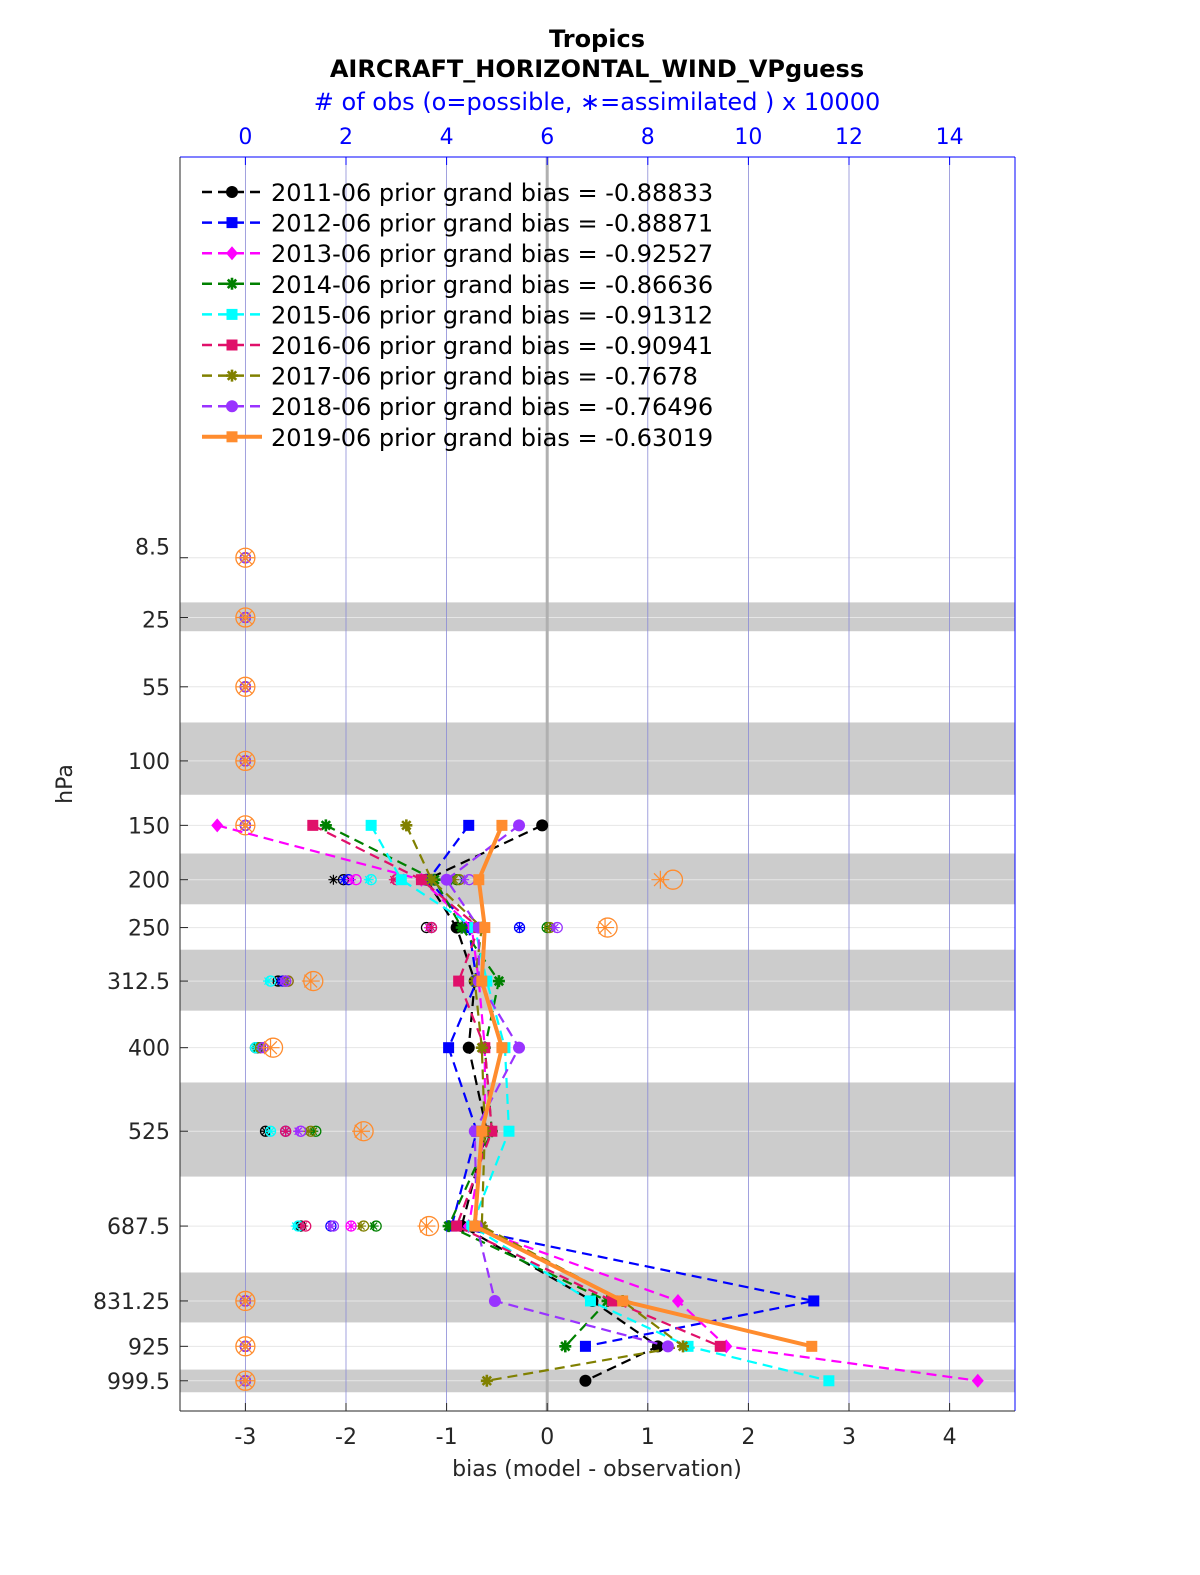 Image resolution: width=1200 pixels, height=1575 pixels. What do you see at coordinates (492, 438) in the screenshot?
I see `legend-label: 2019-06 prior grand bias = -0.63019` at bounding box center [492, 438].